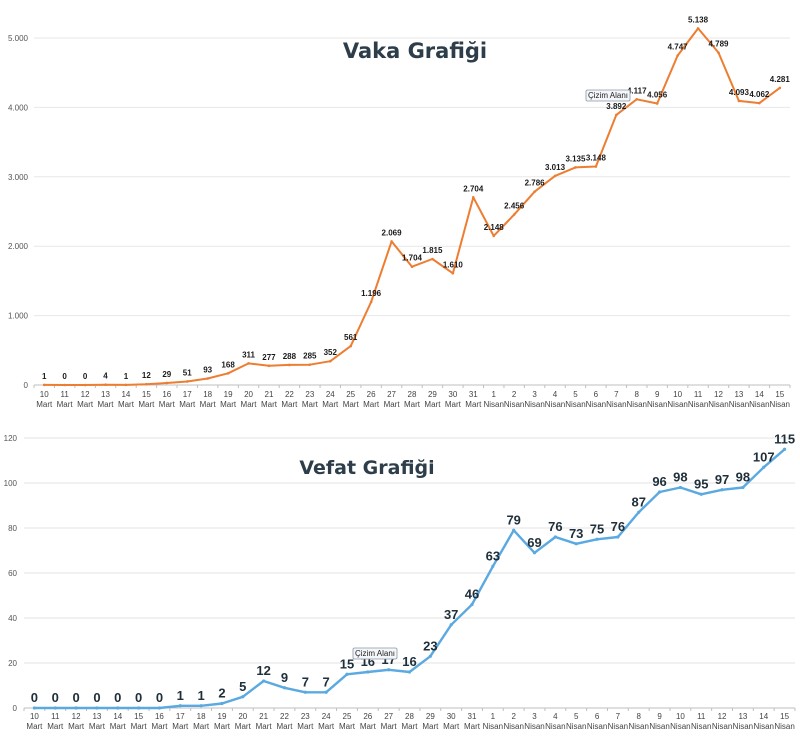 This screenshot has width=800, height=741. I want to click on vaka-data-label: 4.789, so click(718, 44).